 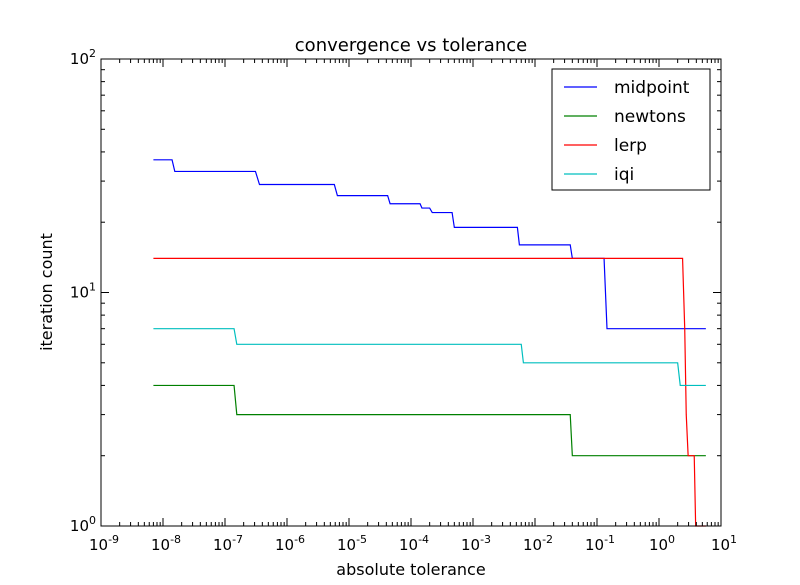 What do you see at coordinates (46, 292) in the screenshot?
I see `y-axis-label: iteration count` at bounding box center [46, 292].